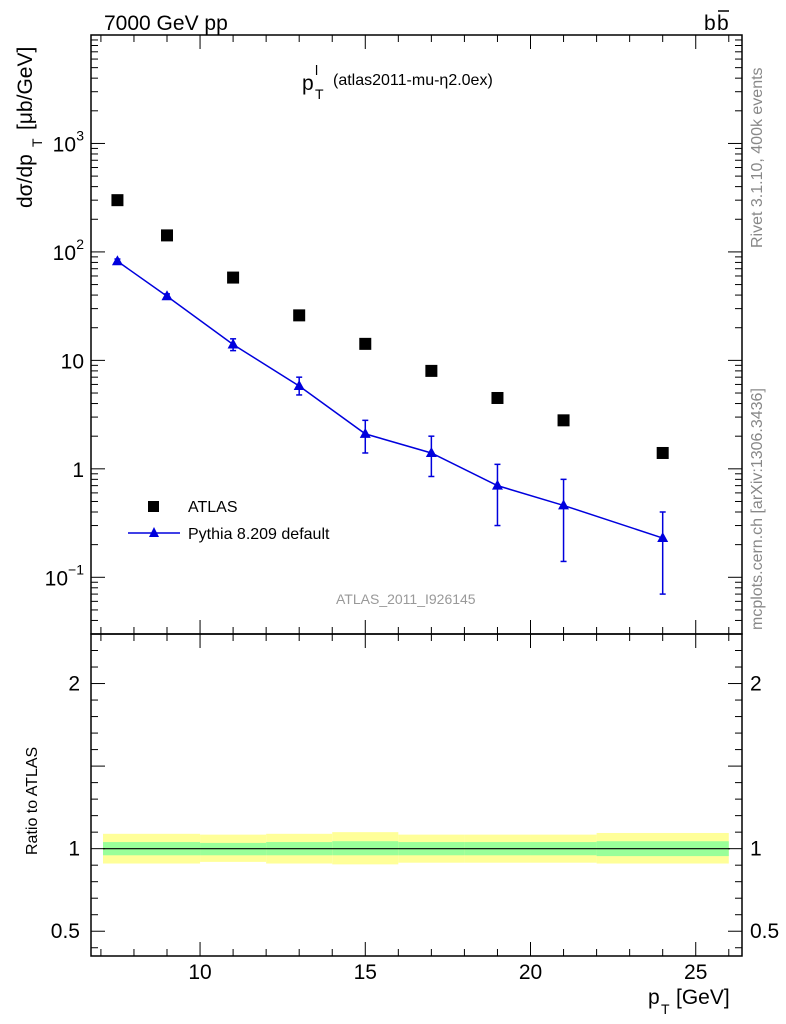  Describe the element at coordinates (308, 83) in the screenshot. I see `plot-title-p: p` at that location.